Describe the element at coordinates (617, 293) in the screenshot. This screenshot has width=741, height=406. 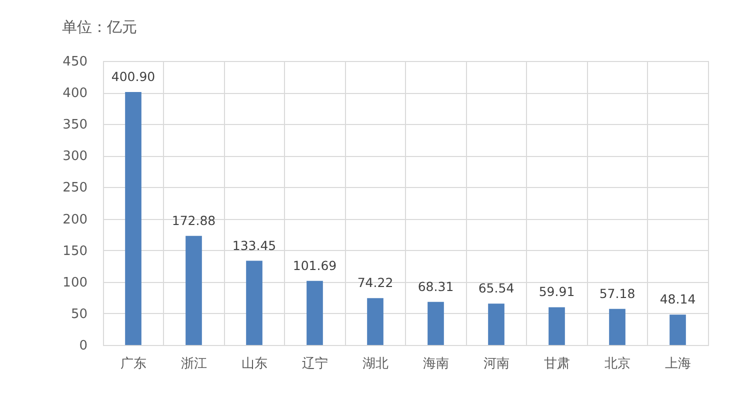
I see `data-label: 57.18` at that location.